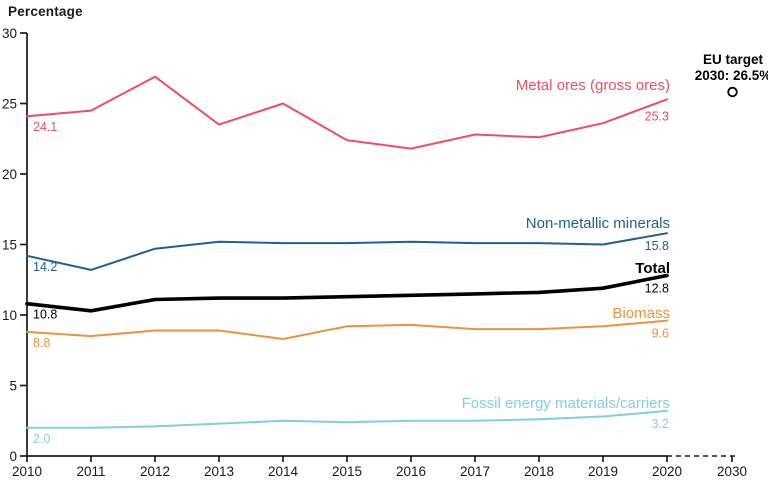 This screenshot has width=768, height=489. What do you see at coordinates (347, 419) in the screenshot?
I see `series-line-fossil-energy-materials-carriers` at bounding box center [347, 419].